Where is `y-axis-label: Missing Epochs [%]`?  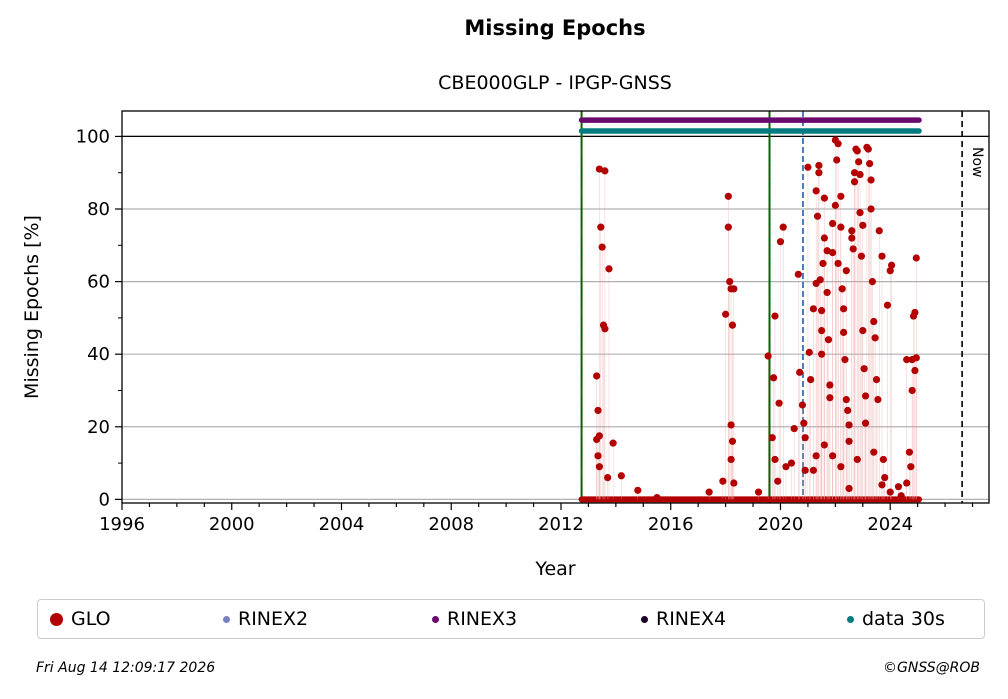
y-axis-label: Missing Epochs [%] is located at coordinates (32, 307).